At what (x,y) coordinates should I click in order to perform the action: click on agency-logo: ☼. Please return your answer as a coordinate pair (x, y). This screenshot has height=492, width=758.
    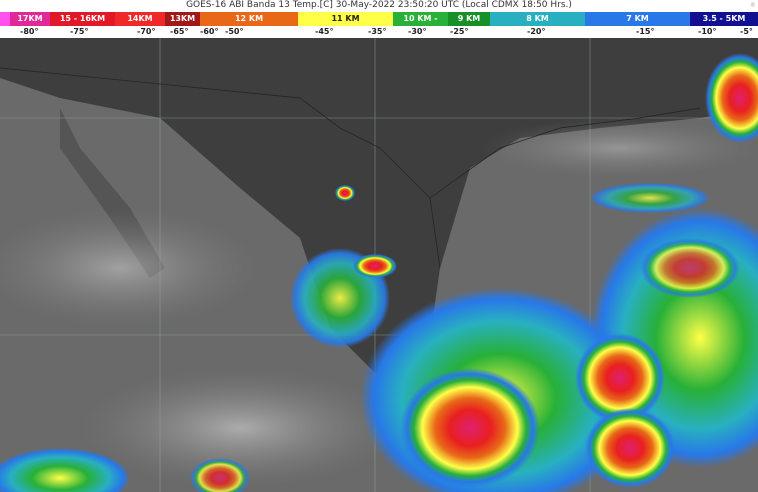
    Looking at the image, I should click on (752, 5).